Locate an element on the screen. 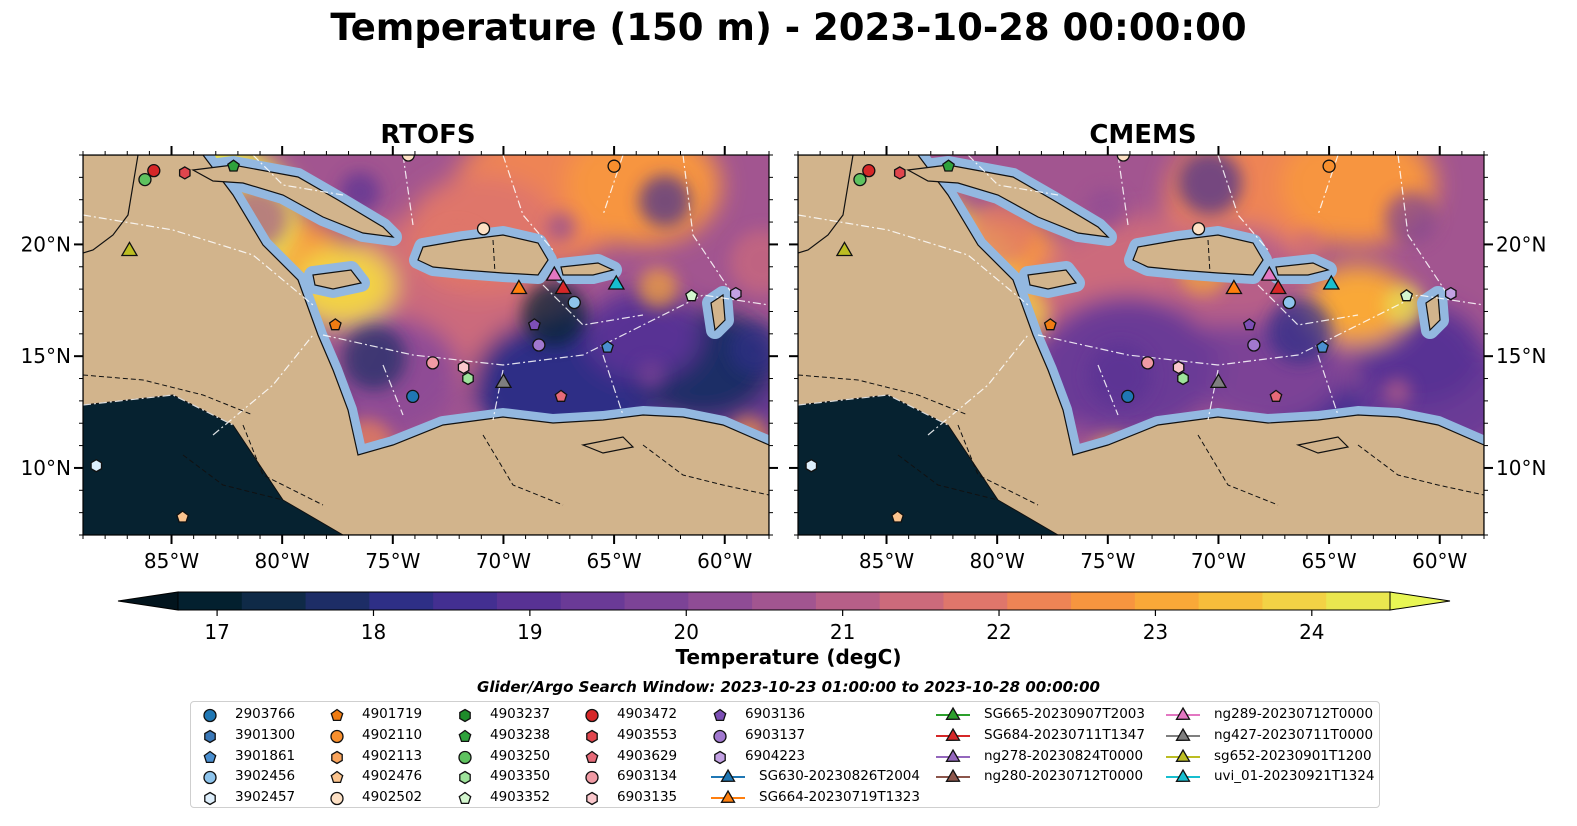 Image resolution: width=1577 pixels, height=826 pixels. legend-label: 4903350 is located at coordinates (520, 776).